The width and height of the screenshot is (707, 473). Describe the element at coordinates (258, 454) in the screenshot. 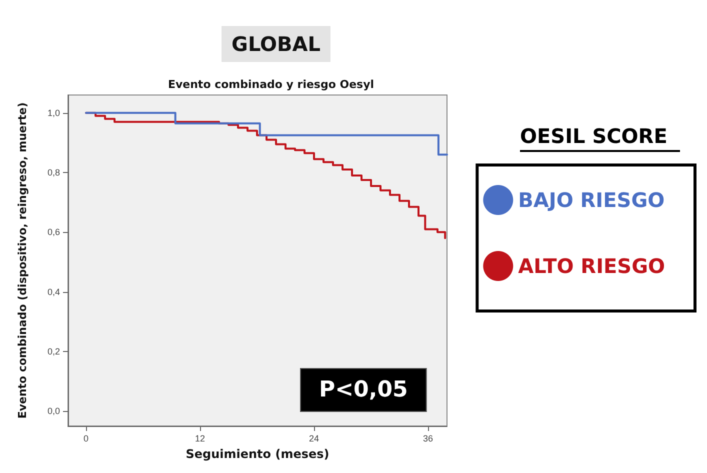

I see `x-axis-title: Seguimiento (meses)` at that location.